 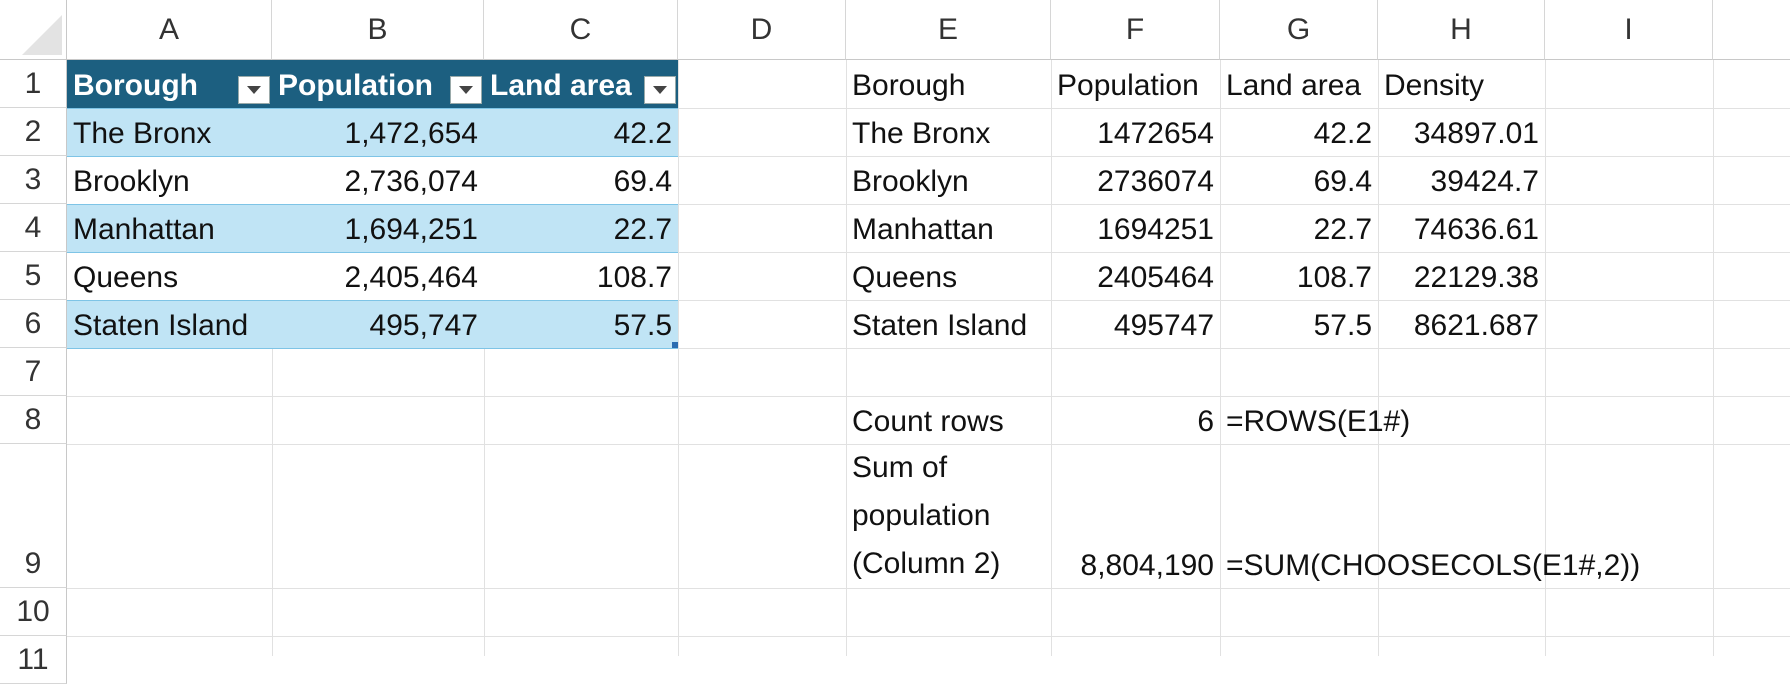 What do you see at coordinates (33, 420) in the screenshot?
I see `row-header-8: 8` at bounding box center [33, 420].